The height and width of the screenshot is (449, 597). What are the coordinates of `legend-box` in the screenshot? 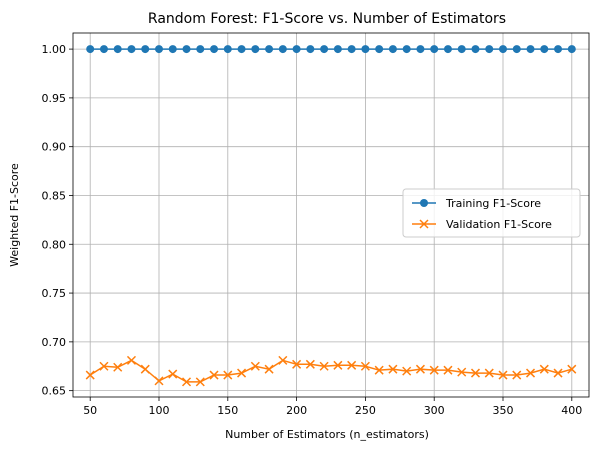 It's located at (491, 213).